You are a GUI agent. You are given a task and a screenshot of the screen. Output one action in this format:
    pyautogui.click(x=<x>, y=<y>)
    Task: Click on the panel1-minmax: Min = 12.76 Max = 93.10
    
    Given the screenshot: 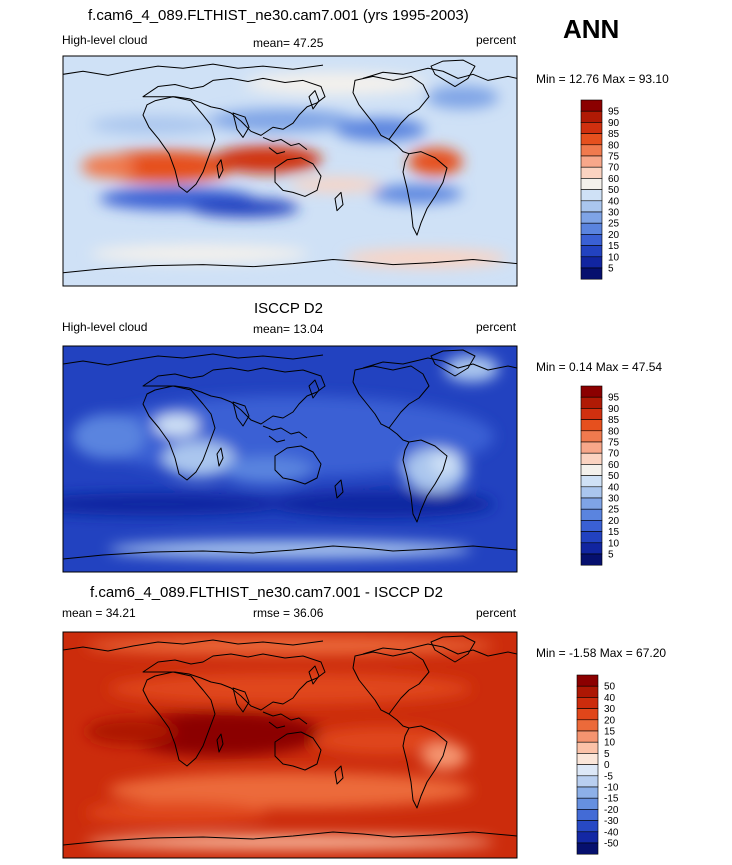 What is the action you would take?
    pyautogui.click(x=602, y=79)
    